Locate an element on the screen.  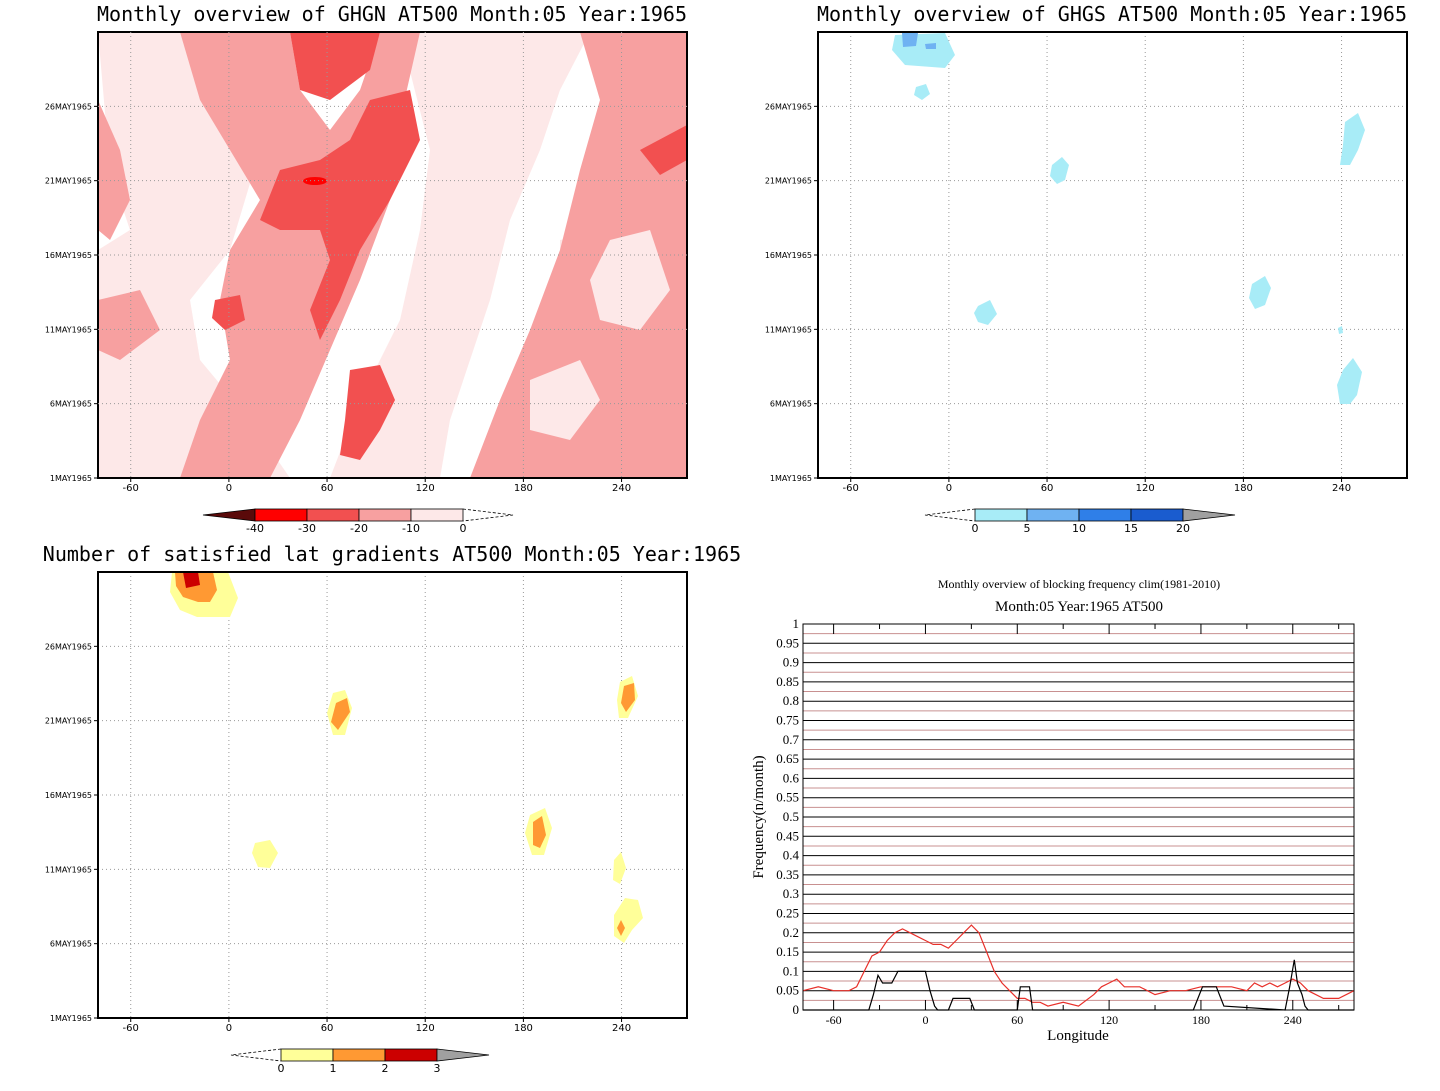
y-tick-label: 0.75 is located at coordinates (787, 720).